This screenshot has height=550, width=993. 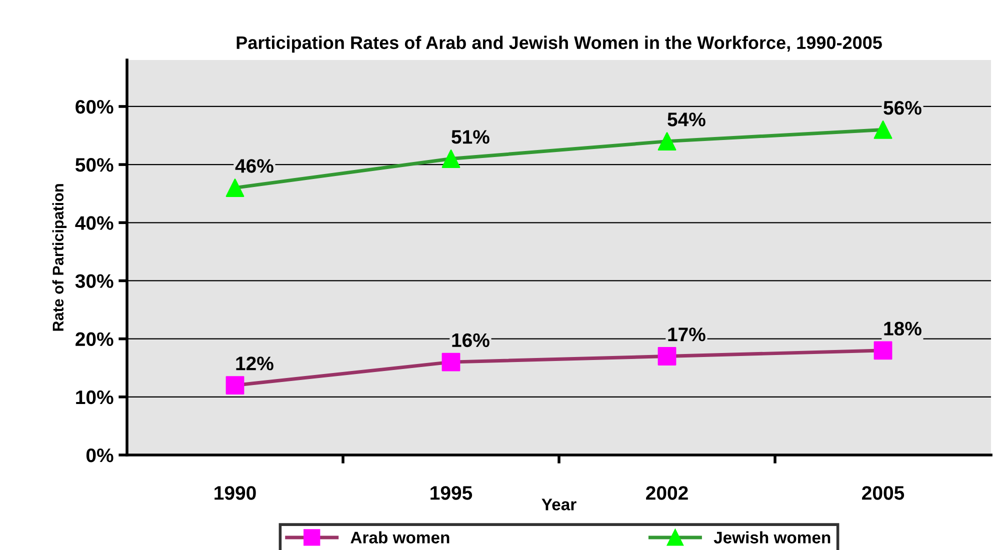 What do you see at coordinates (451, 493) in the screenshot?
I see `x-tick-label: 1995` at bounding box center [451, 493].